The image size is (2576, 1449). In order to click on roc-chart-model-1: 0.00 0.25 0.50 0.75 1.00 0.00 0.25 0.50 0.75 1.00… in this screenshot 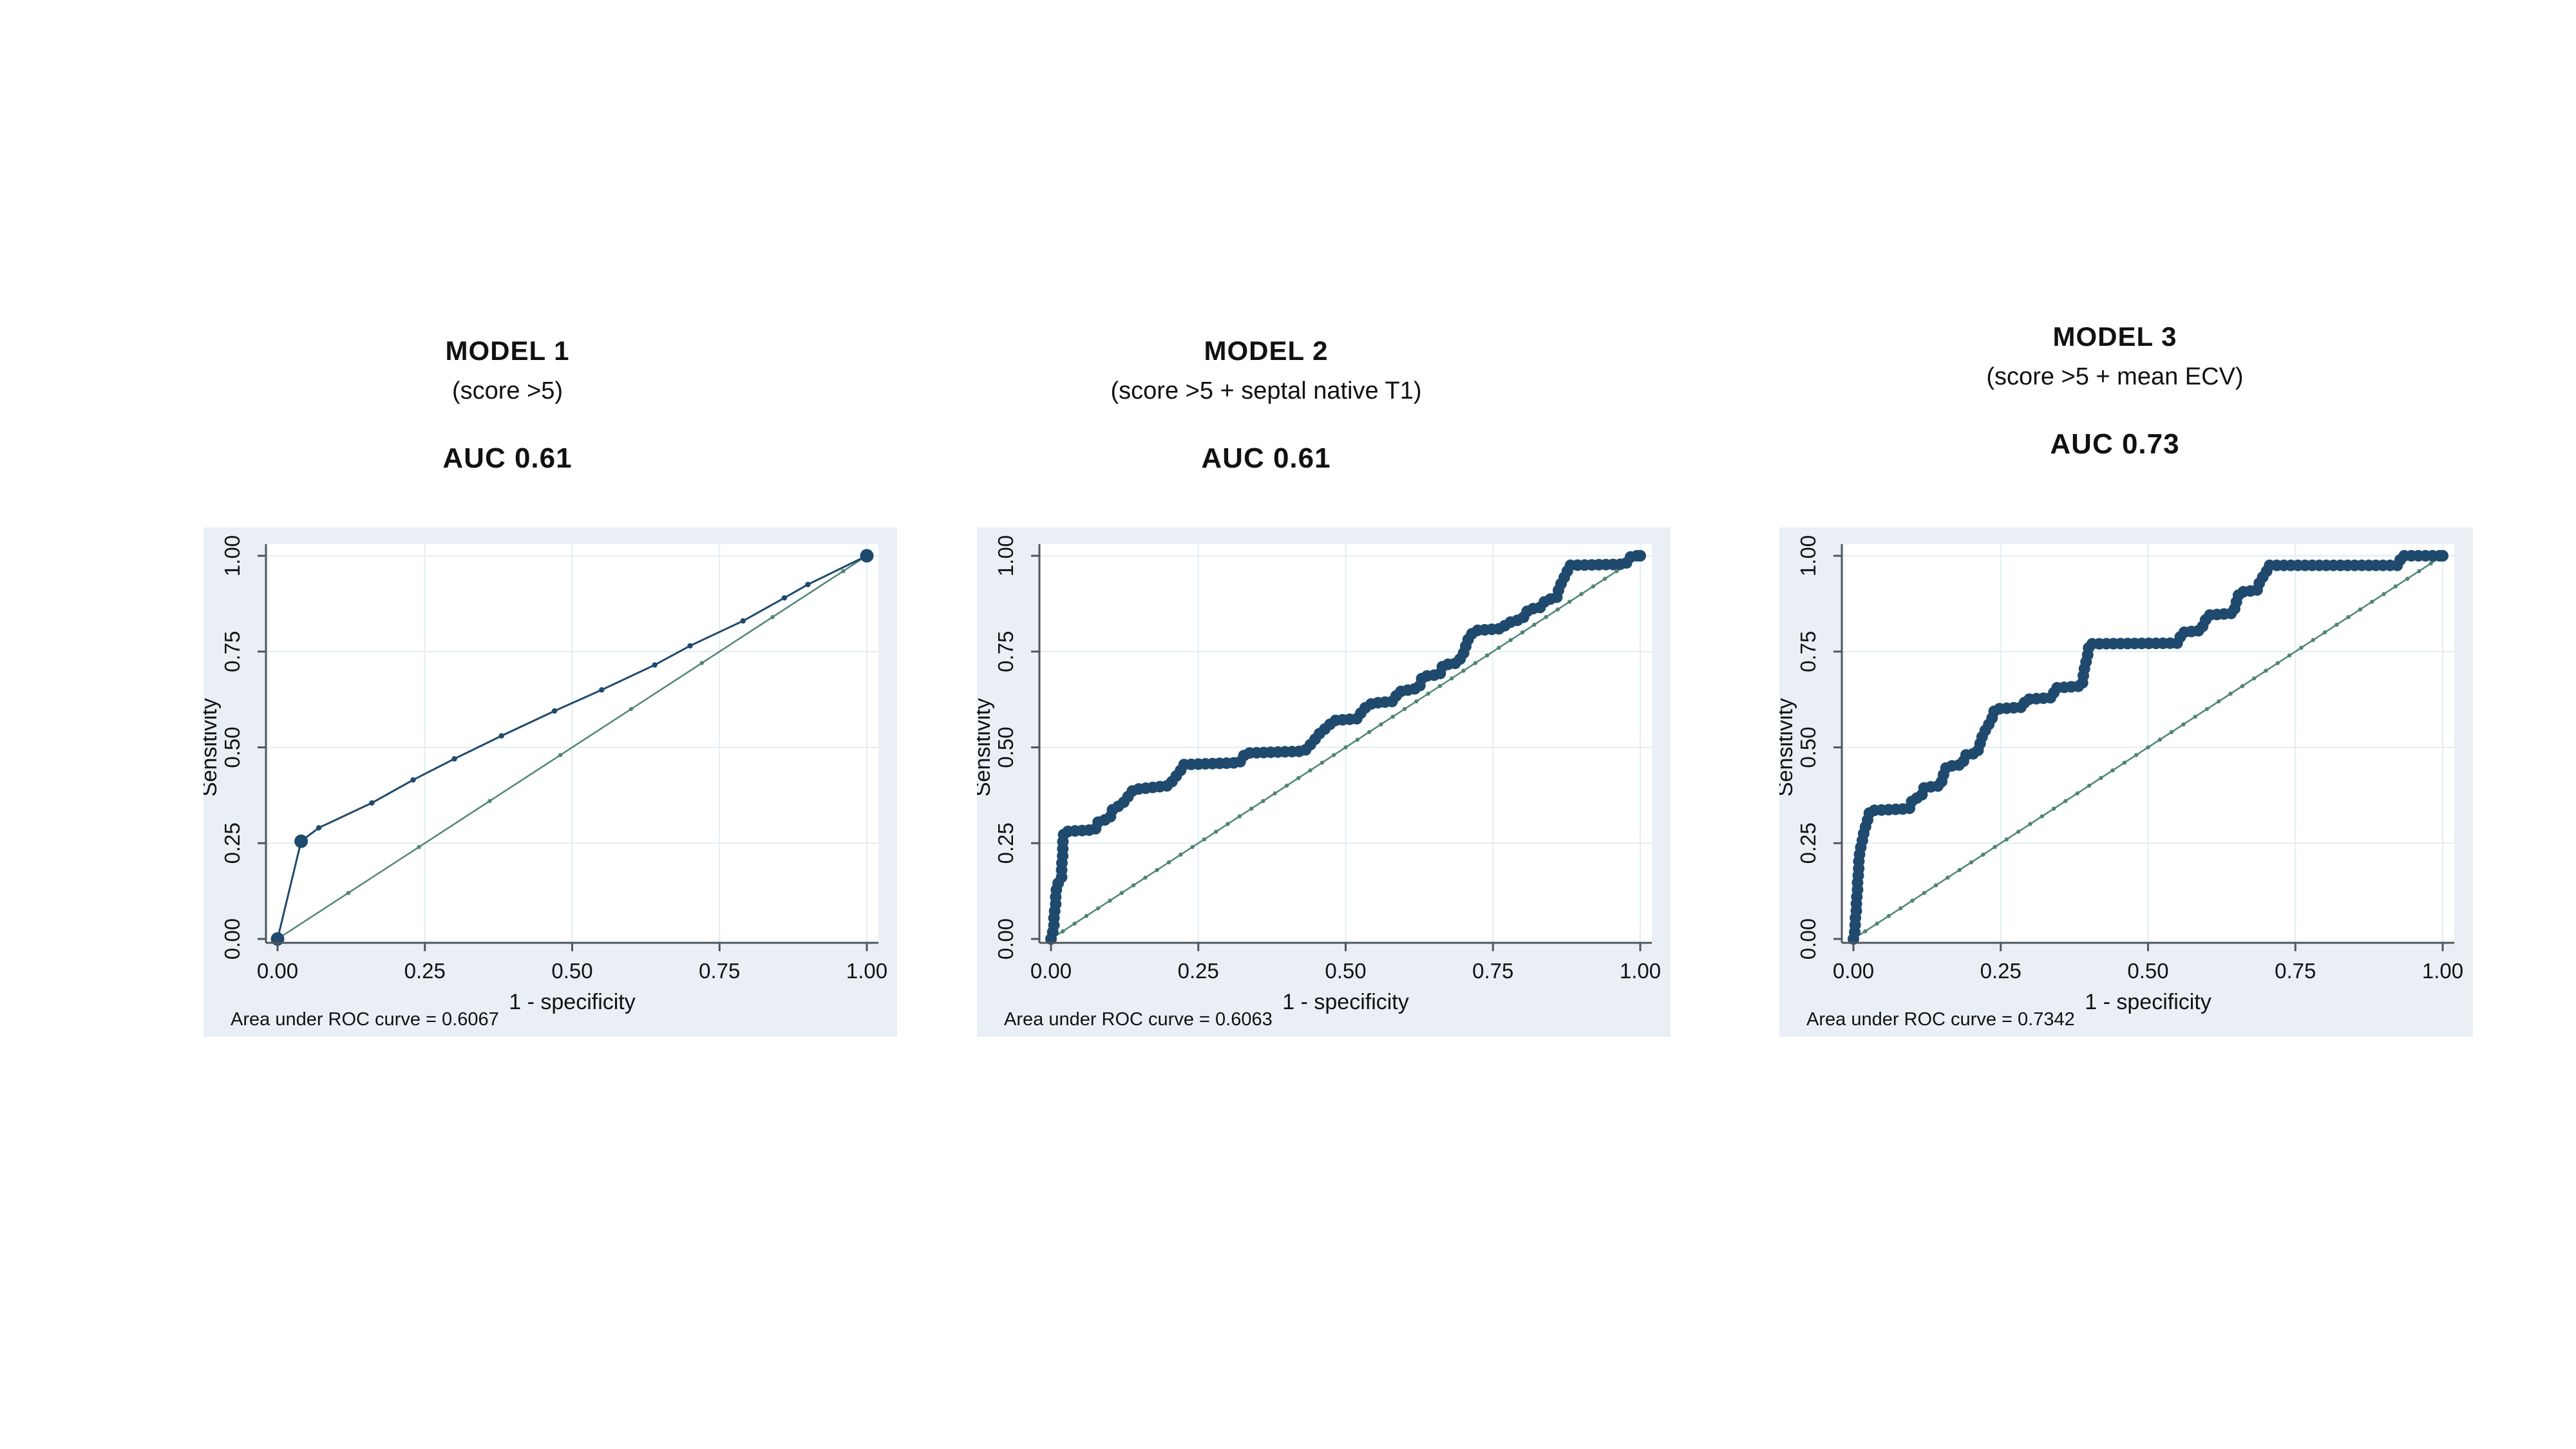, I will do `click(545, 782)`.